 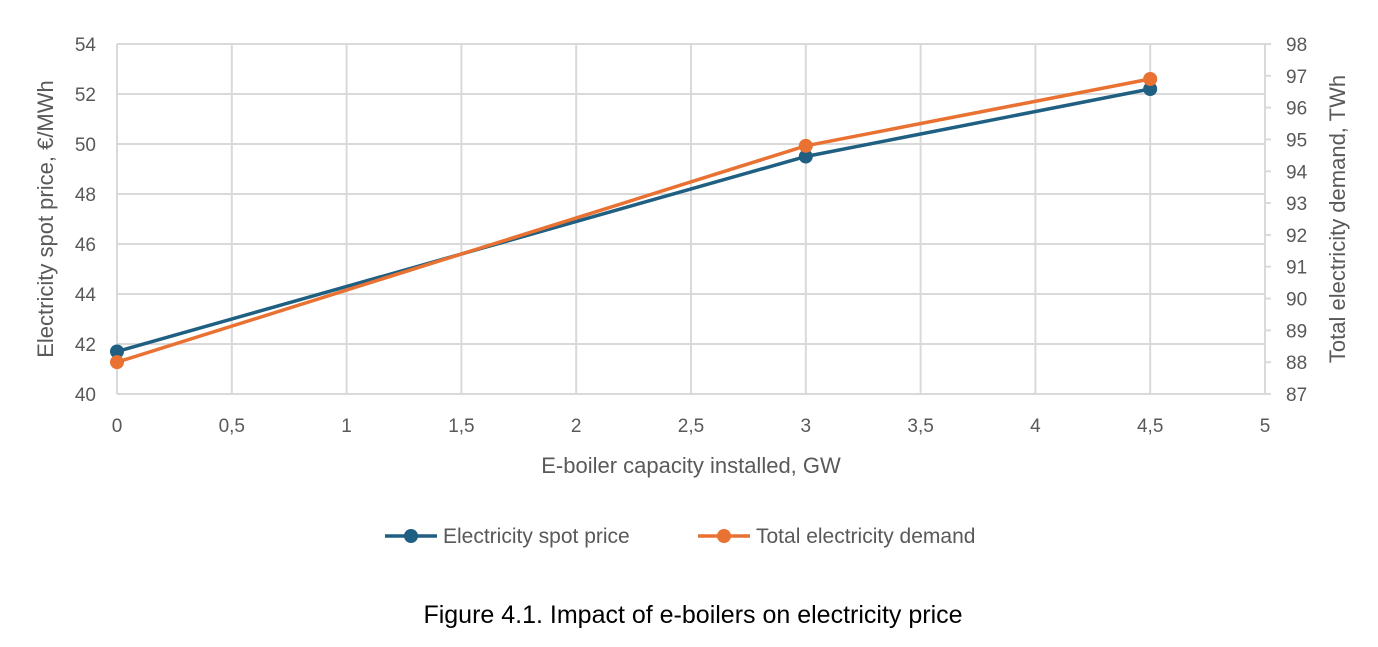 I want to click on x-tick-label: 3,5, so click(x=920, y=426).